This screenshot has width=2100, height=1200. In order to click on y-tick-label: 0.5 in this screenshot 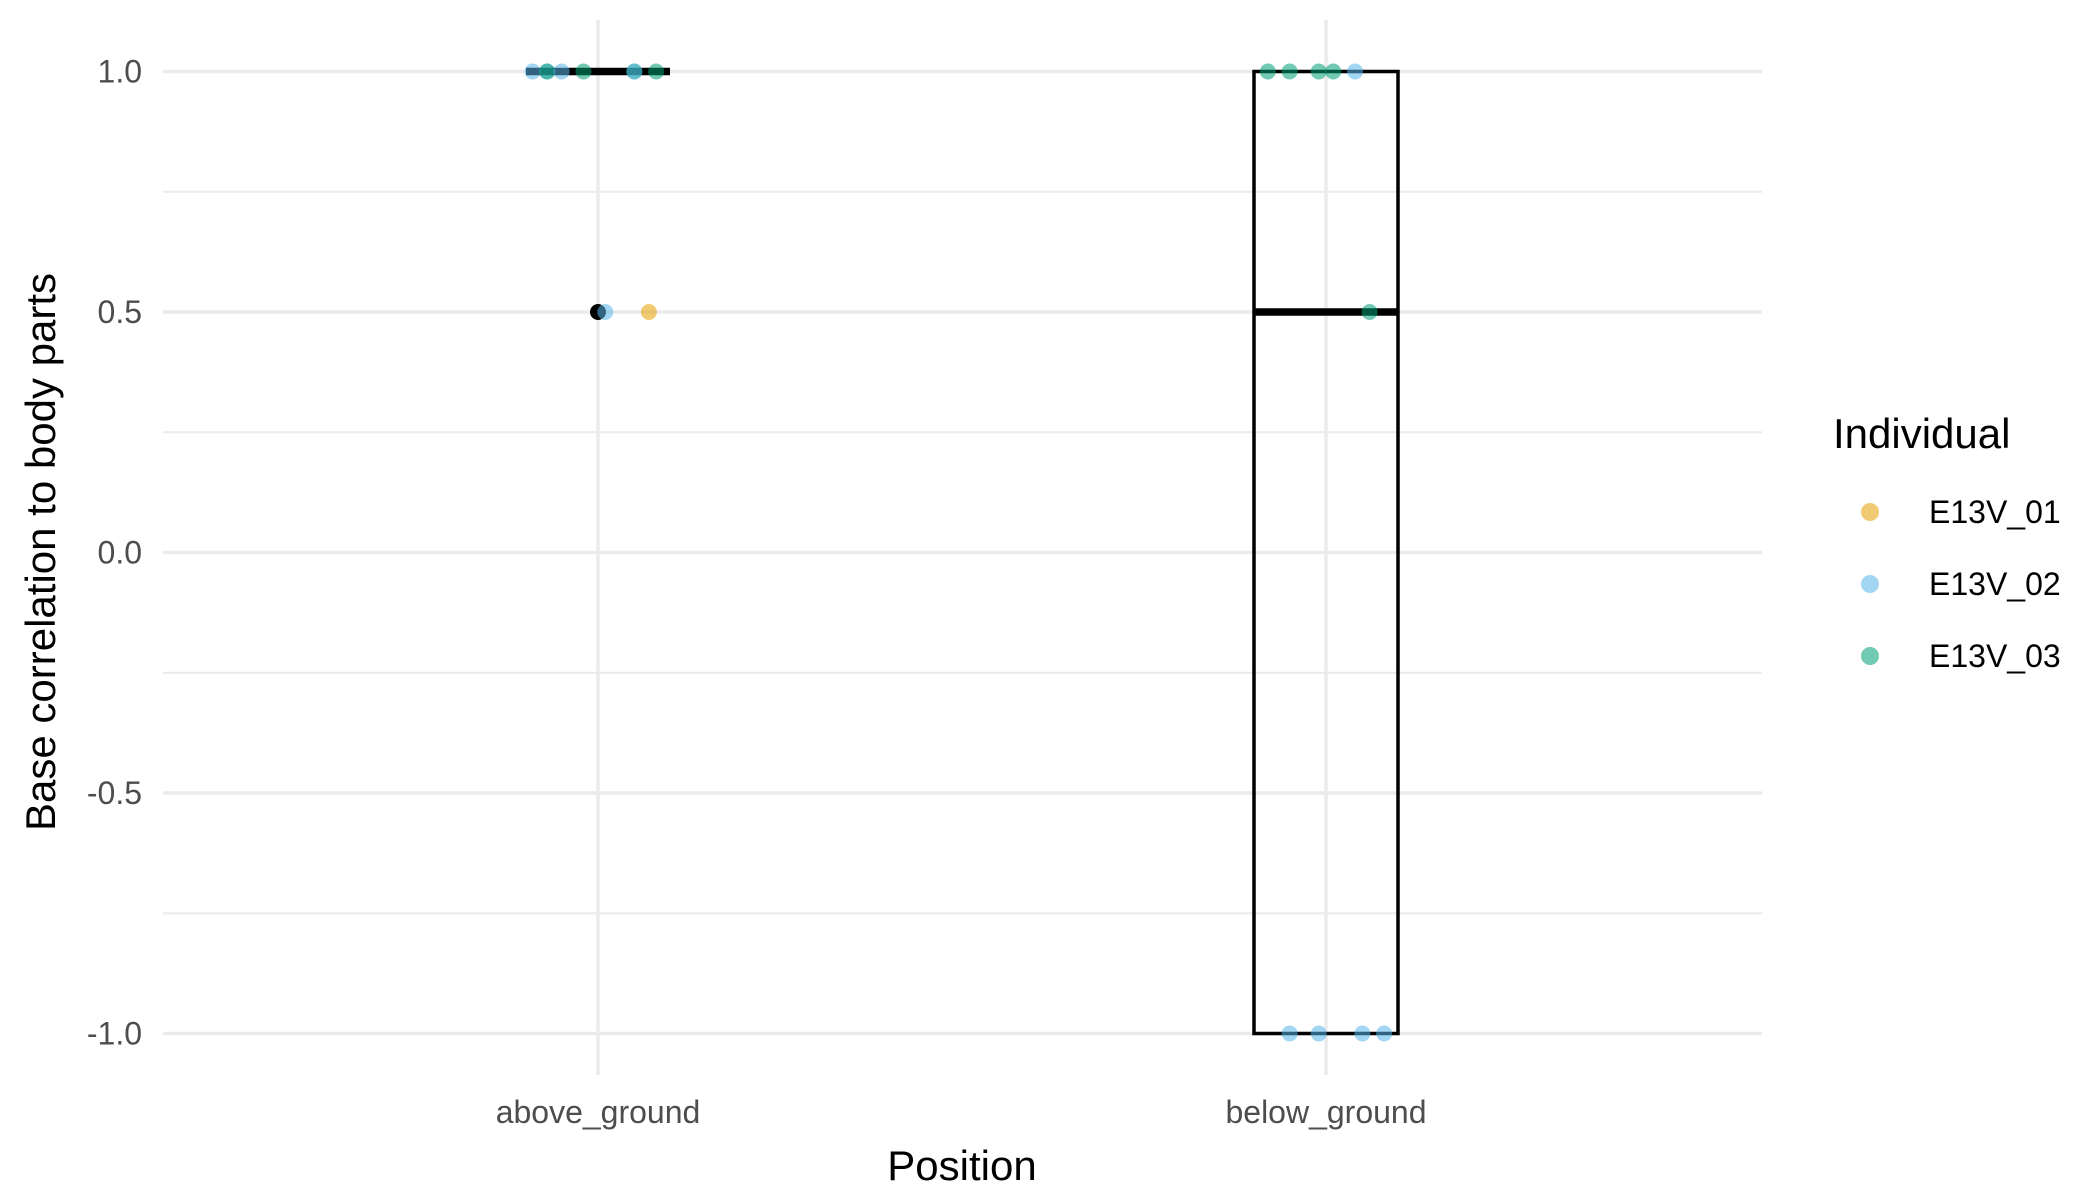, I will do `click(120, 312)`.